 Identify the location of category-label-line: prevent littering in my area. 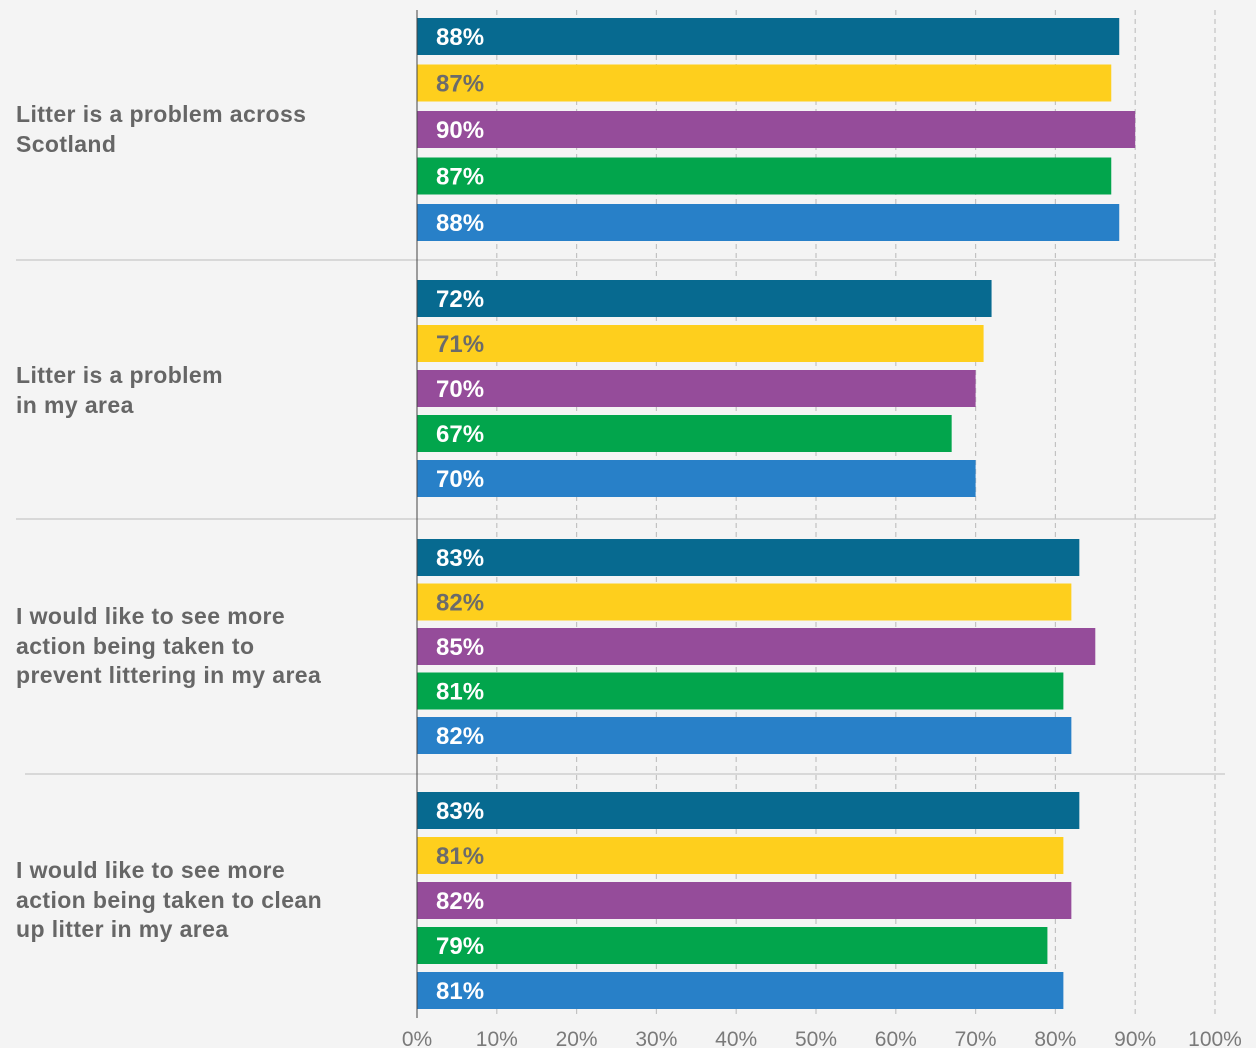
(169, 675).